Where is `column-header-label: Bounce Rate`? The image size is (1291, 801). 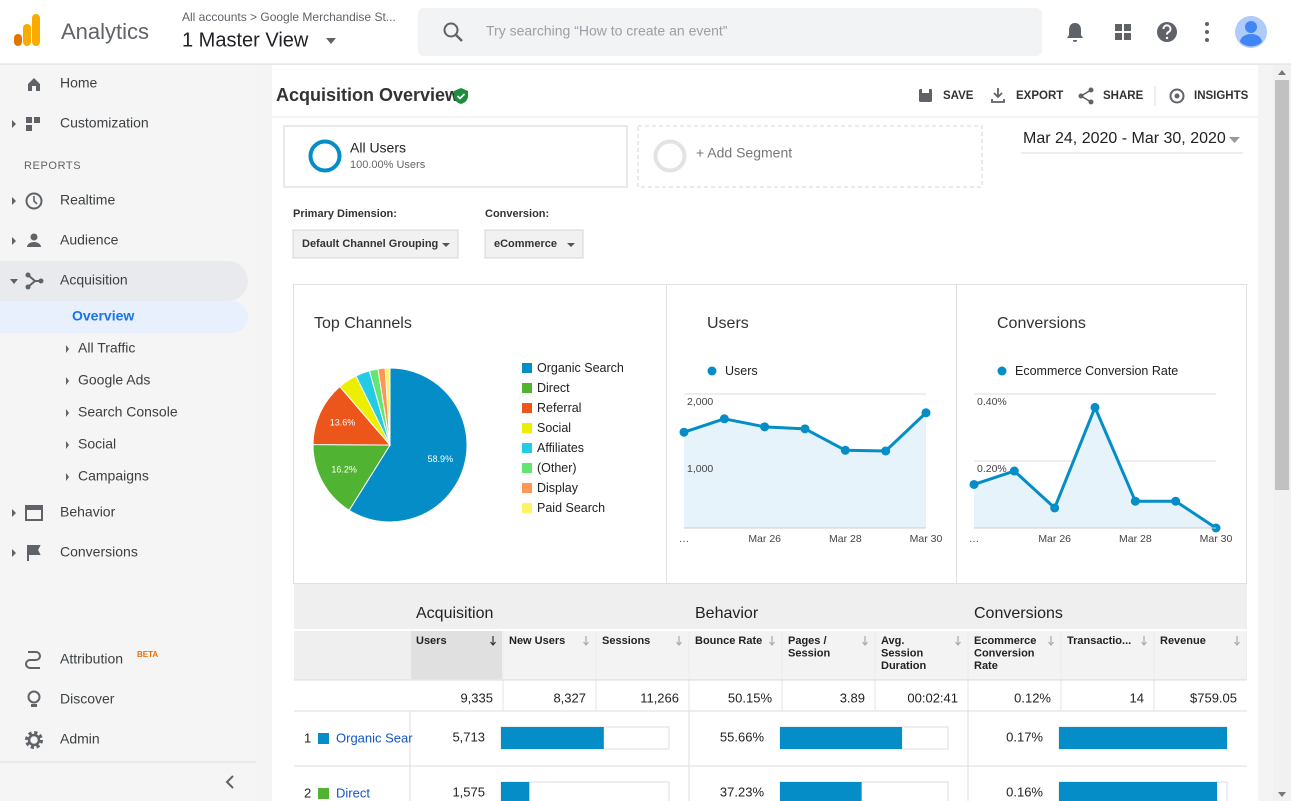 column-header-label: Bounce Rate is located at coordinates (728, 641).